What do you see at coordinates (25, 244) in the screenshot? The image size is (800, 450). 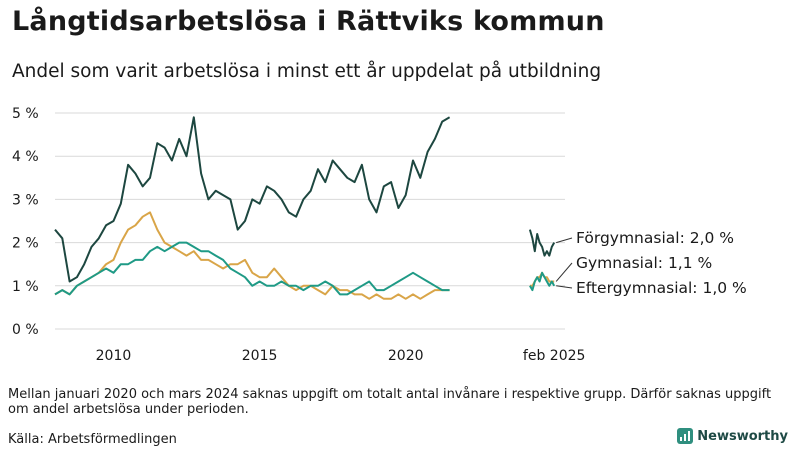 I see `y-tick-label: 2 %` at bounding box center [25, 244].